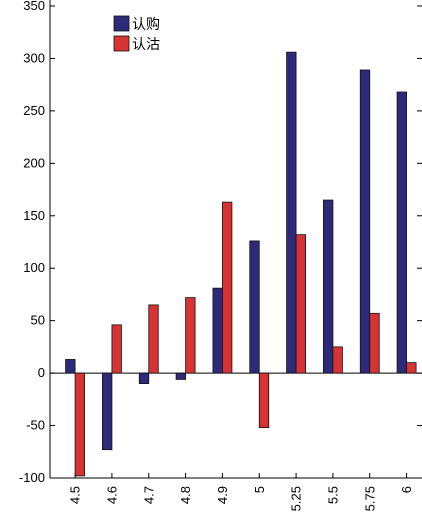 The width and height of the screenshot is (422, 514). I want to click on put-bar-4.7, so click(153, 339).